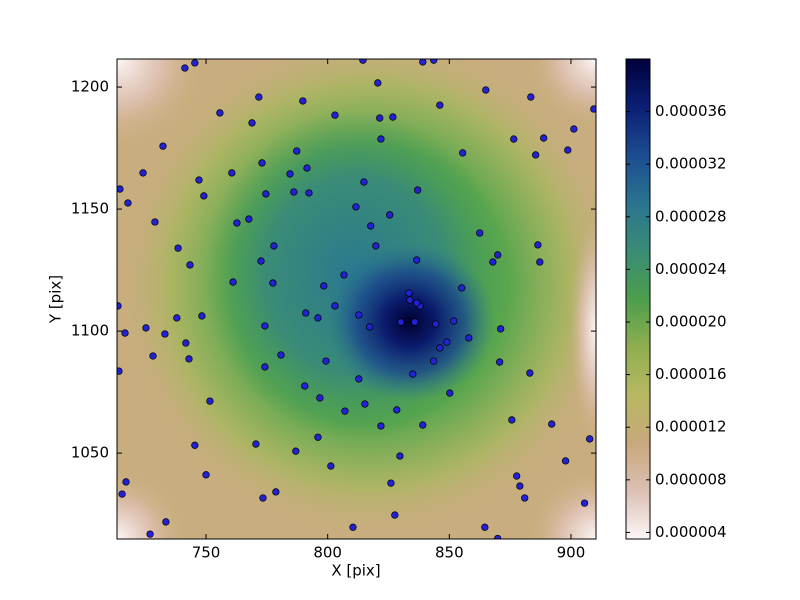 The image size is (800, 600). What do you see at coordinates (206, 553) in the screenshot?
I see `x-tick-label: 750` at bounding box center [206, 553].